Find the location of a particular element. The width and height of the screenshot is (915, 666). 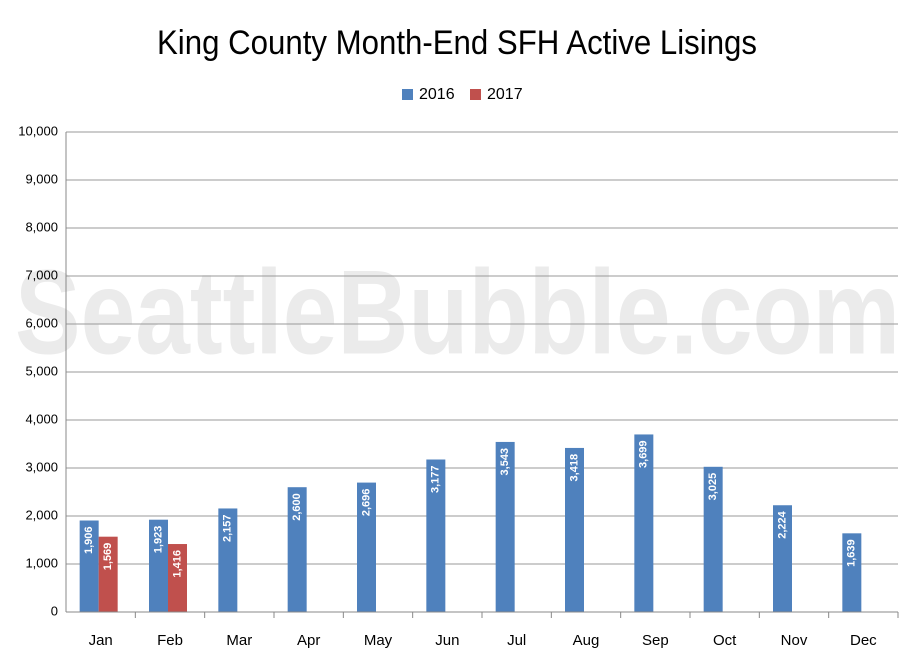

x-tick-label: Nov is located at coordinates (794, 640).